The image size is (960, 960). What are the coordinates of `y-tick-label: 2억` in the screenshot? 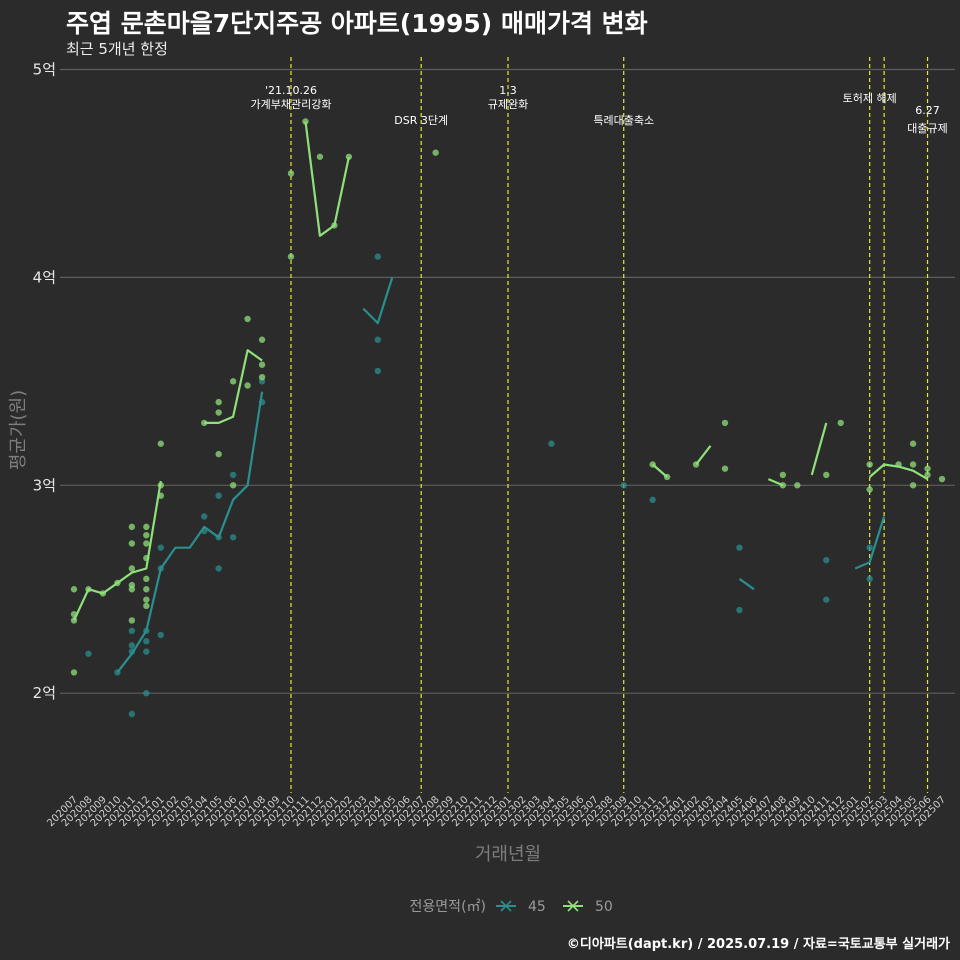 It's located at (44, 693).